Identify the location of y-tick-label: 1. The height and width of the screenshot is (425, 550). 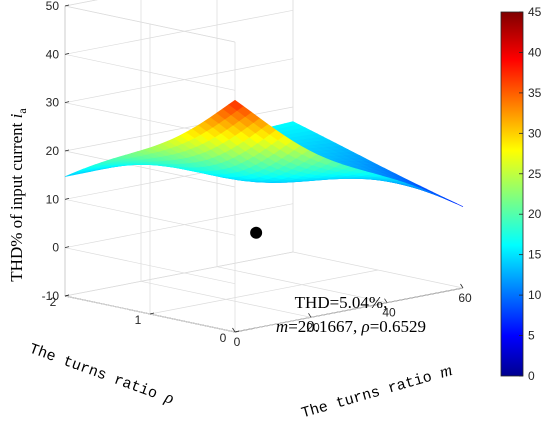
(138, 320).